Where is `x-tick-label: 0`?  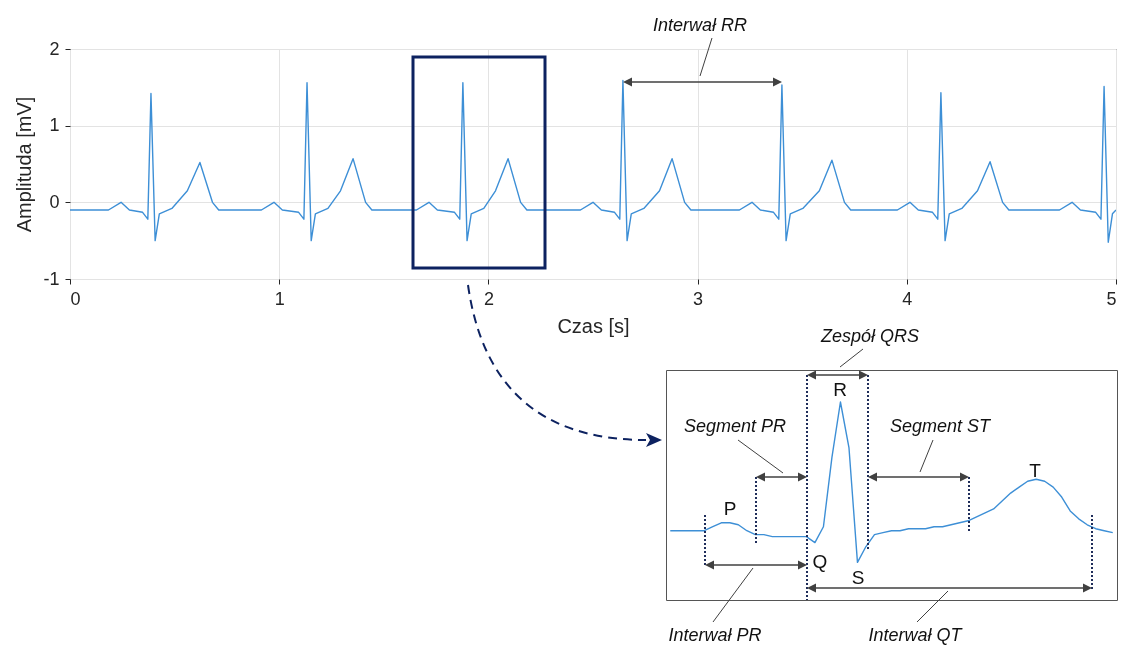
x-tick-label: 0 is located at coordinates (75, 298).